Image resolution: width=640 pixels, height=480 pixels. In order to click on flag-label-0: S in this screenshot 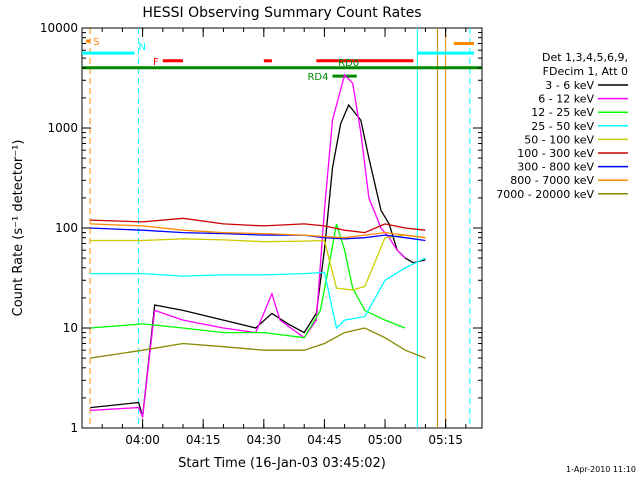, I will do `click(96, 42)`.